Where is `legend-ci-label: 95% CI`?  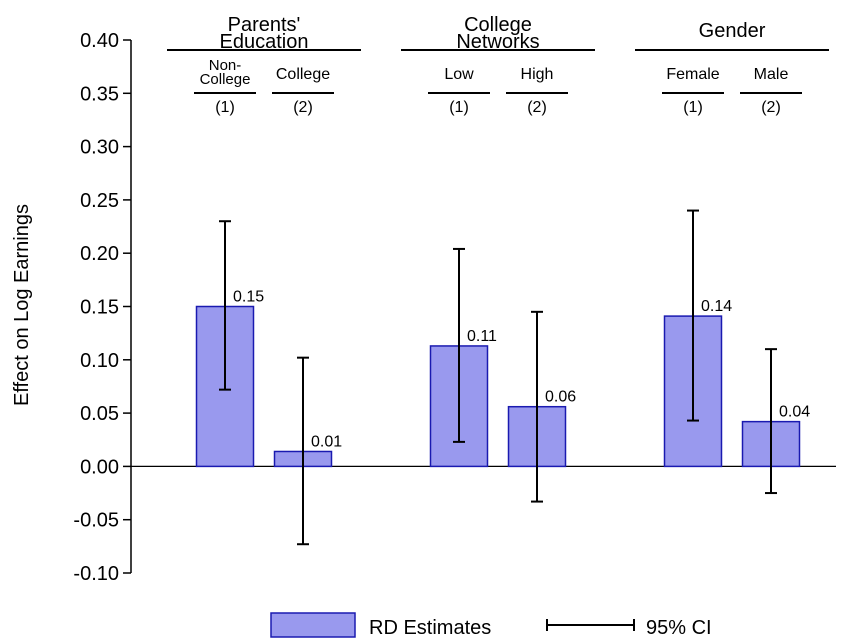
legend-ci-label: 95% CI is located at coordinates (679, 628).